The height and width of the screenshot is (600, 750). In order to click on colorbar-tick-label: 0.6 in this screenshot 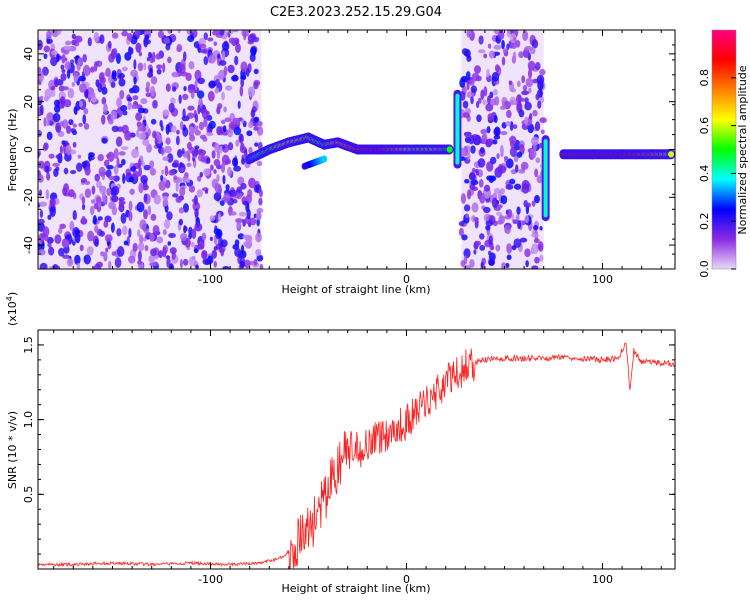, I will do `click(704, 126)`.